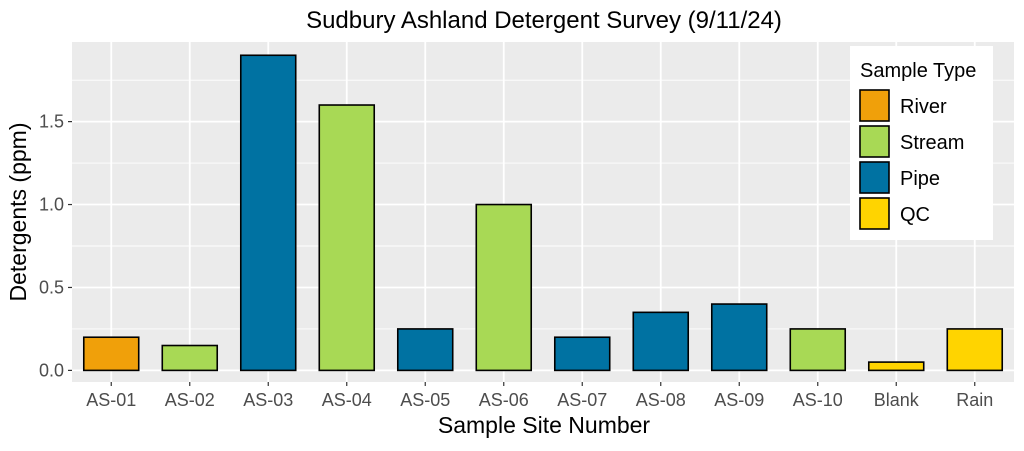 The height and width of the screenshot is (451, 1024). What do you see at coordinates (51, 287) in the screenshot?
I see `y-tick-label: 0.5` at bounding box center [51, 287].